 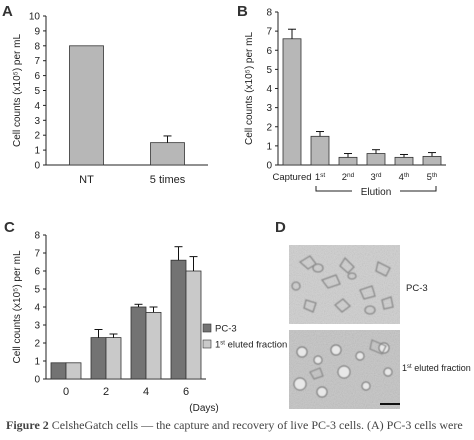 I want to click on panel-letter-d: D, so click(x=280, y=227).